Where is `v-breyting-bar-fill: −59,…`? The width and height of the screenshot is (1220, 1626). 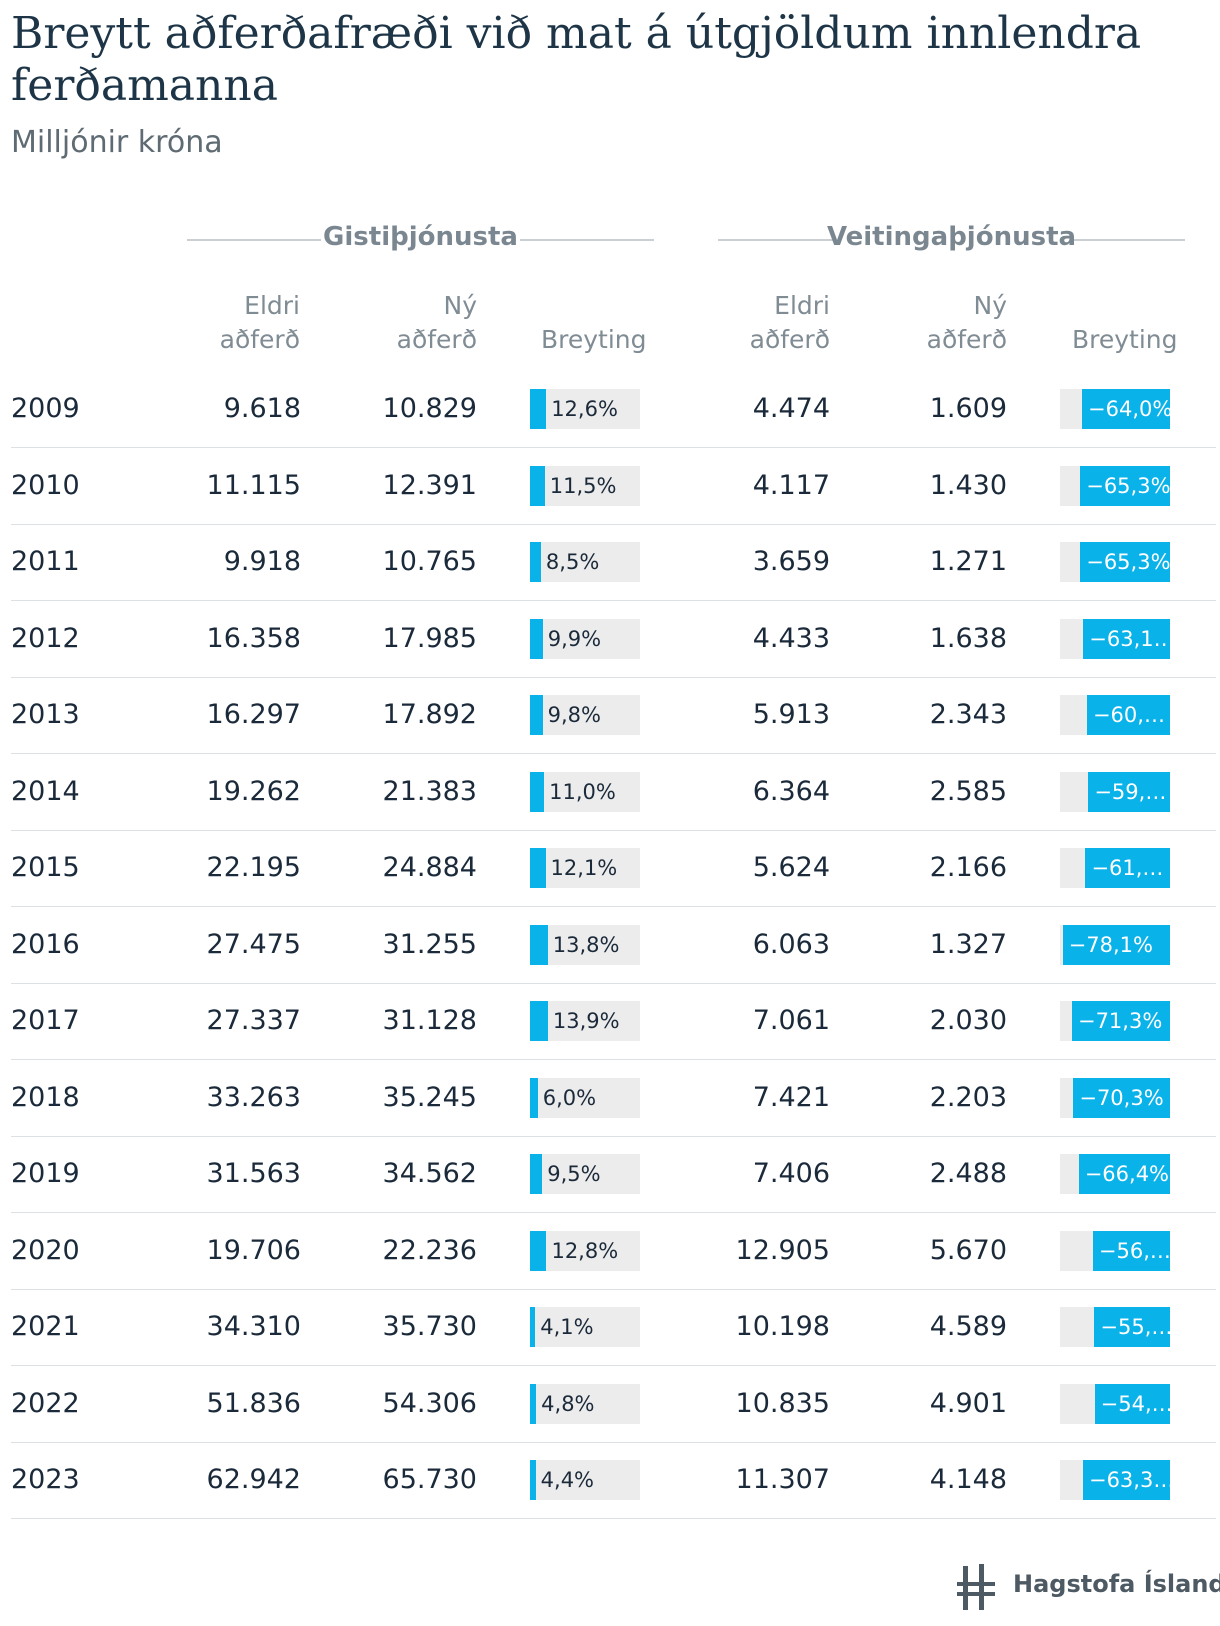
v-breyting-bar-fill: −59,… is located at coordinates (1129, 792).